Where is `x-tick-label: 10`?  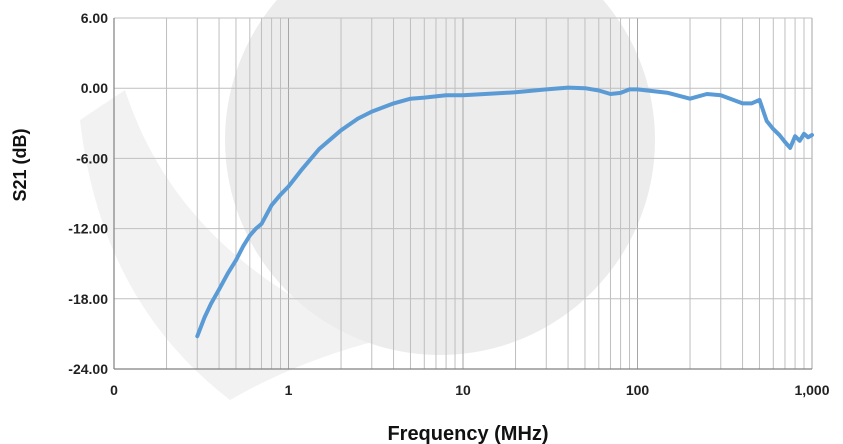 x-tick-label: 10 is located at coordinates (463, 390).